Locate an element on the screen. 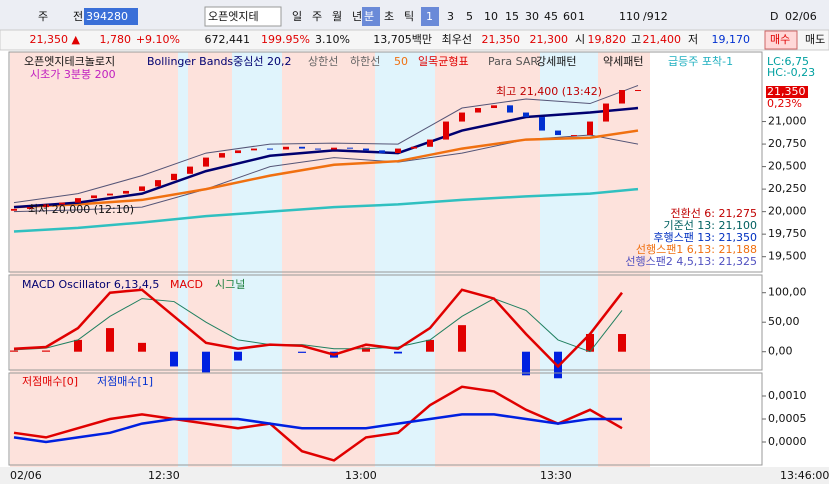 This screenshot has height=488, width=829. legend: 강세패턴 is located at coordinates (556, 61).